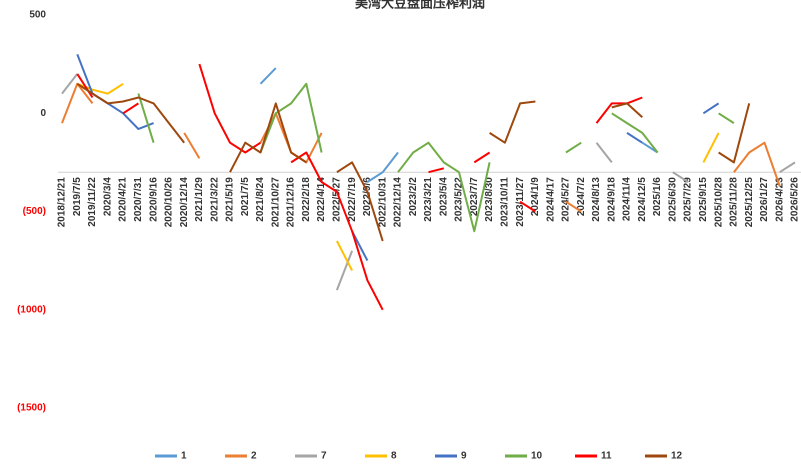 This screenshot has width=801, height=466. Describe the element at coordinates (34, 211) in the screenshot. I see `y-tick-label: (500)` at that location.